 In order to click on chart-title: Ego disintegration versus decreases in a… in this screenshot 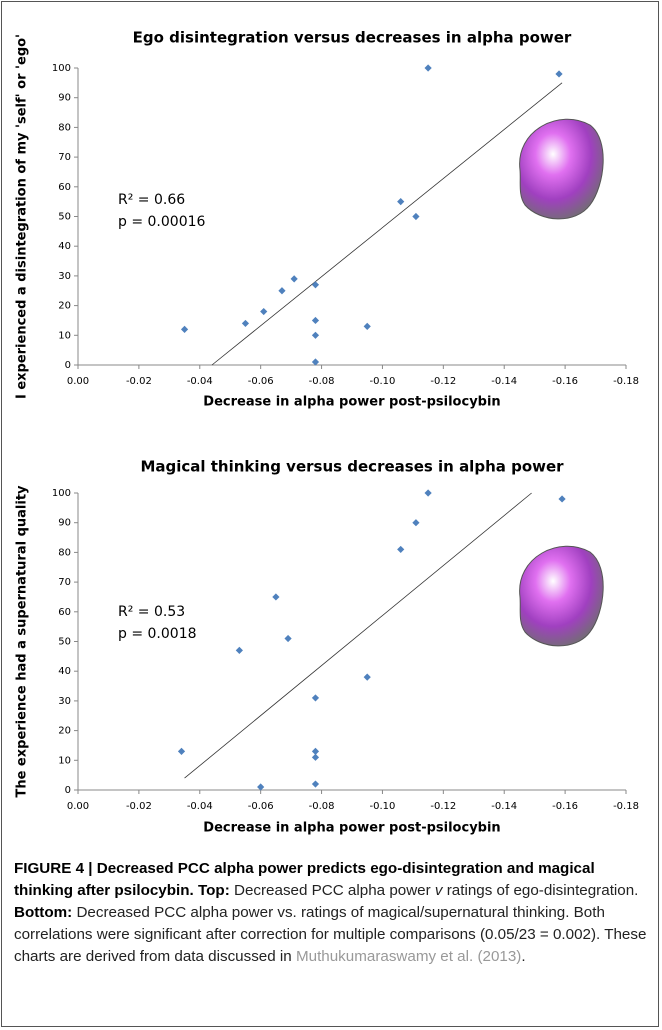, I will do `click(352, 38)`.